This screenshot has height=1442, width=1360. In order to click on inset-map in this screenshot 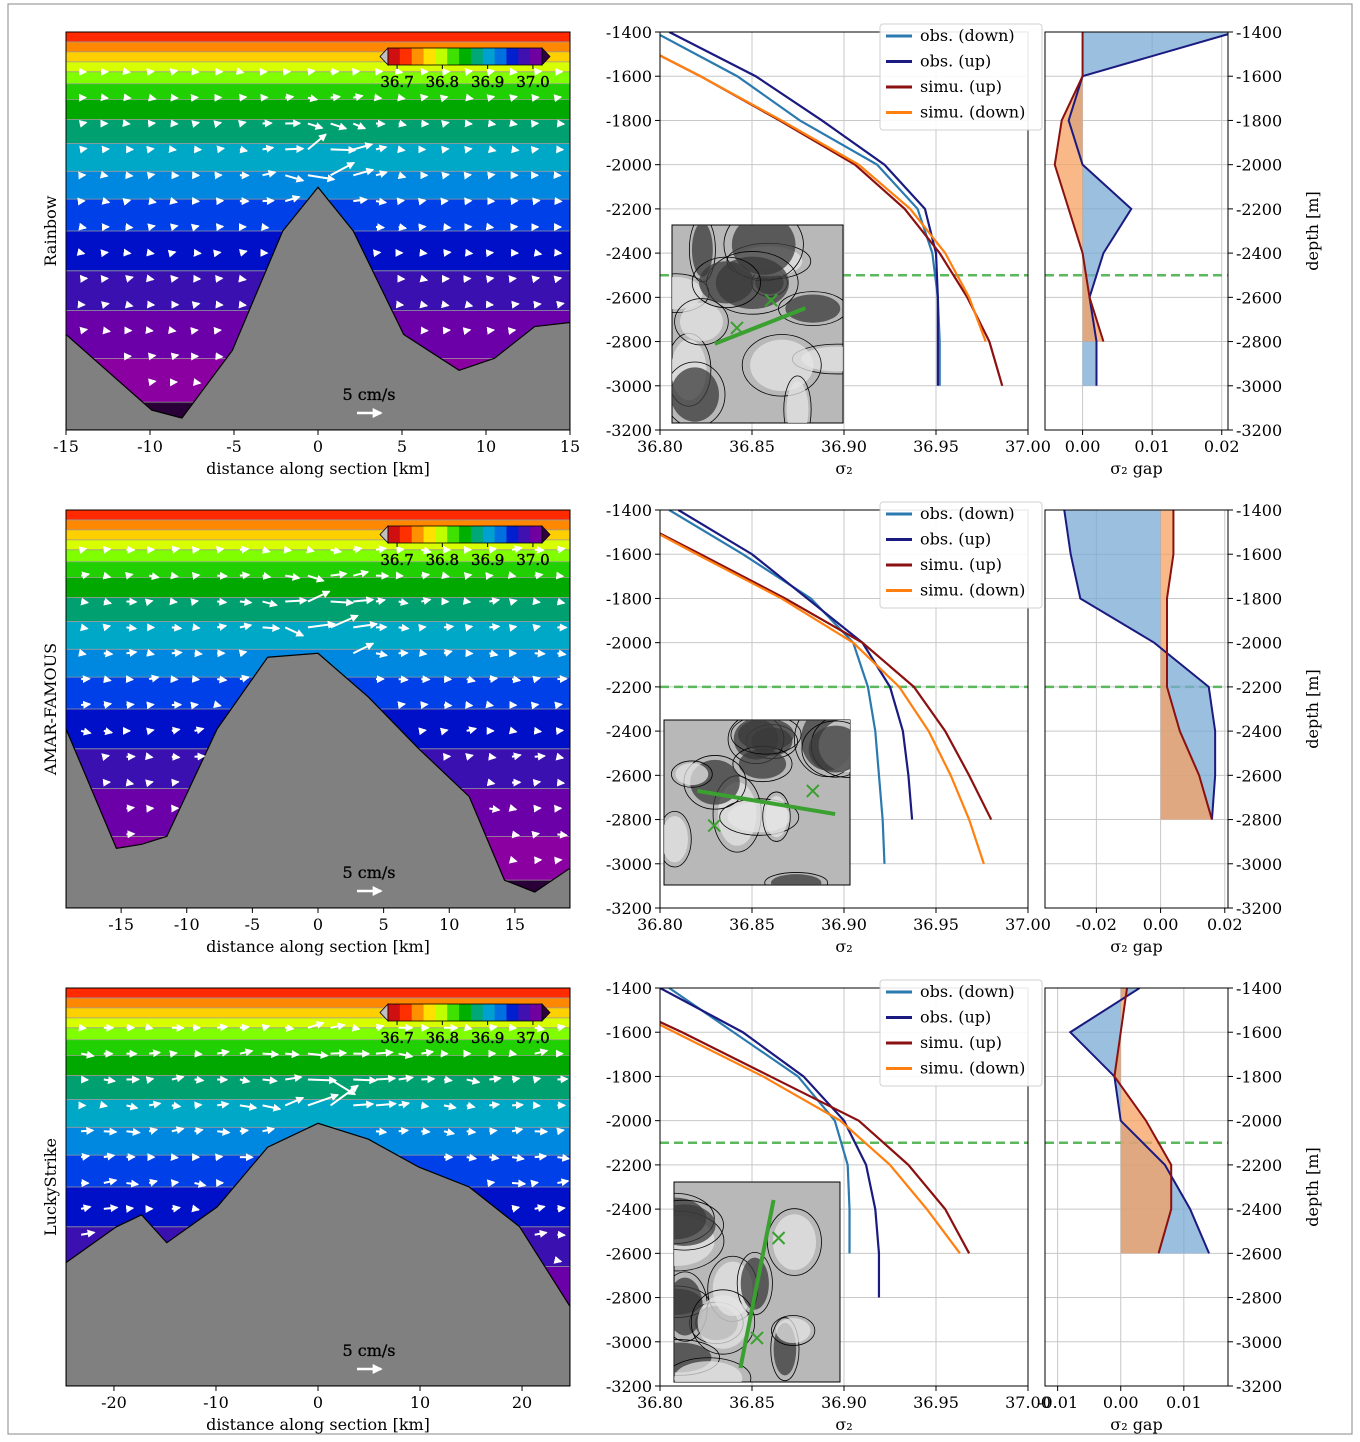, I will do `click(762, 325)`.